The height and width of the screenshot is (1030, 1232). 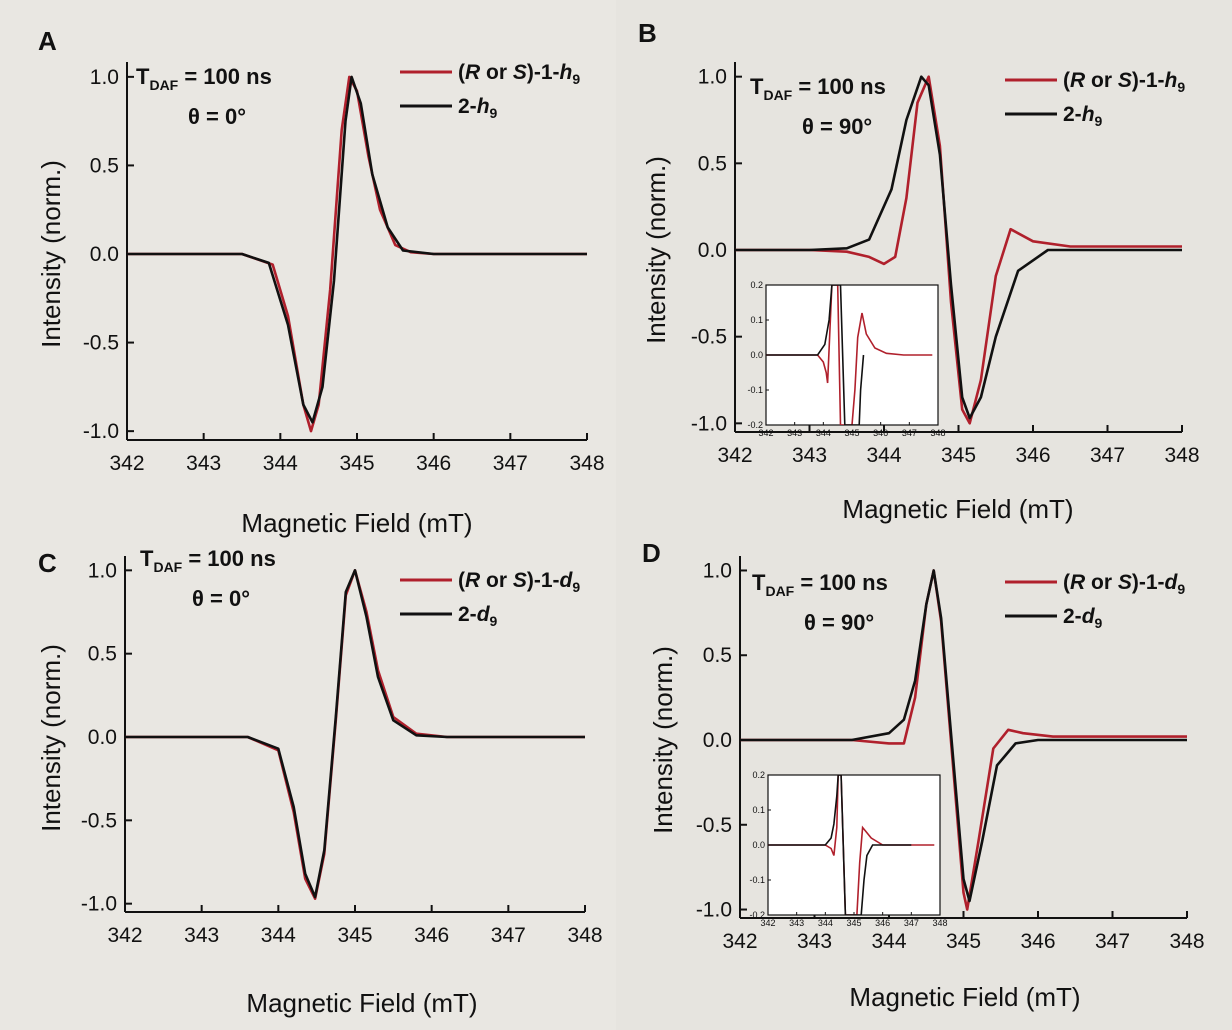 I want to click on panel-letter: B, so click(x=647, y=33).